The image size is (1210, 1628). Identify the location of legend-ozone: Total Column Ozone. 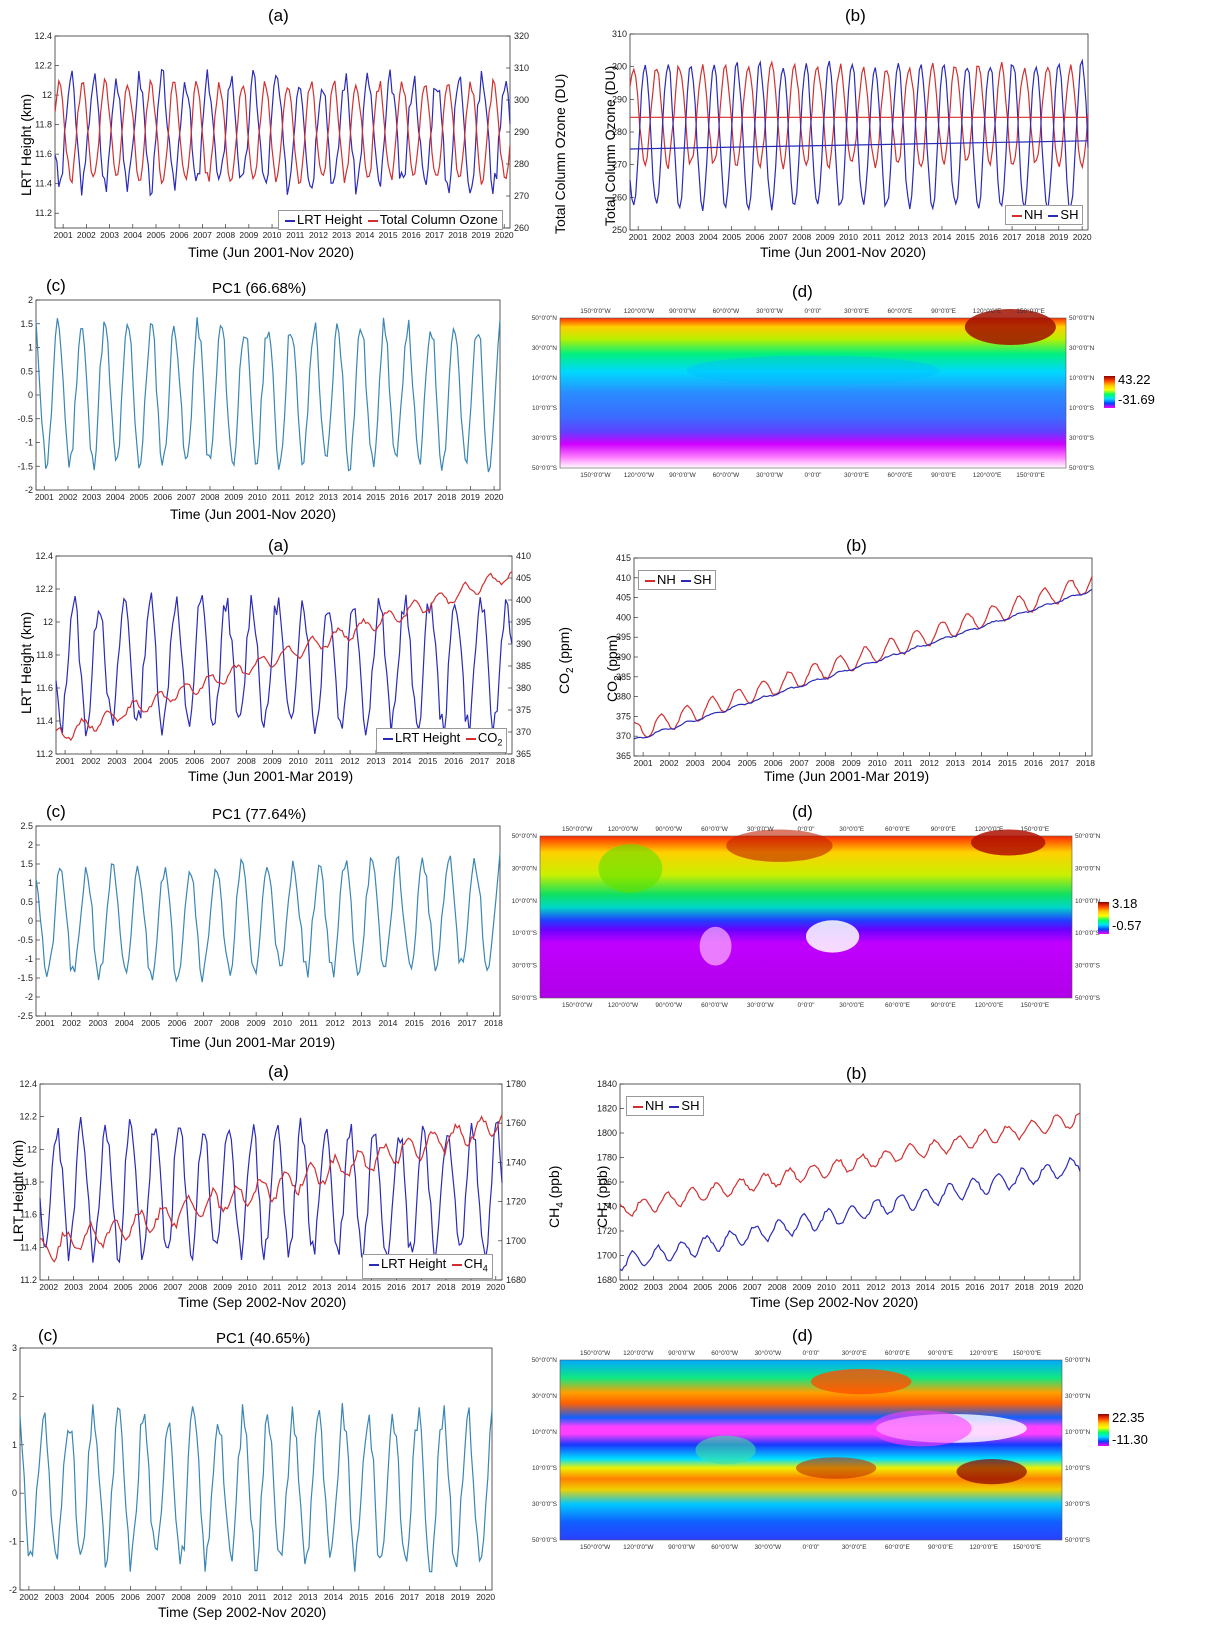
(438, 219).